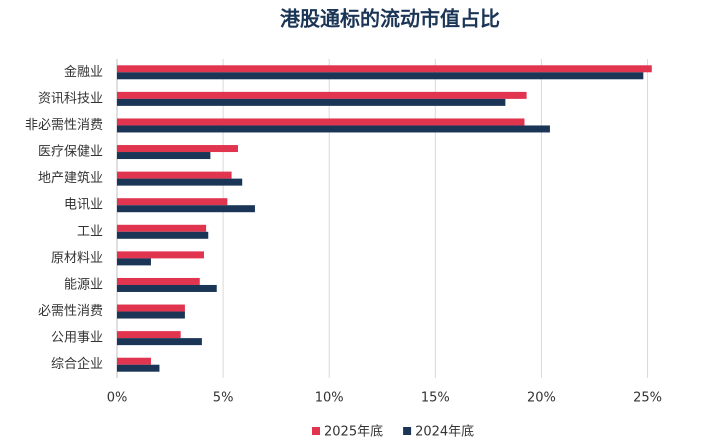 The width and height of the screenshot is (709, 446). Describe the element at coordinates (647, 398) in the screenshot. I see `x-tick-label: 25%` at that location.